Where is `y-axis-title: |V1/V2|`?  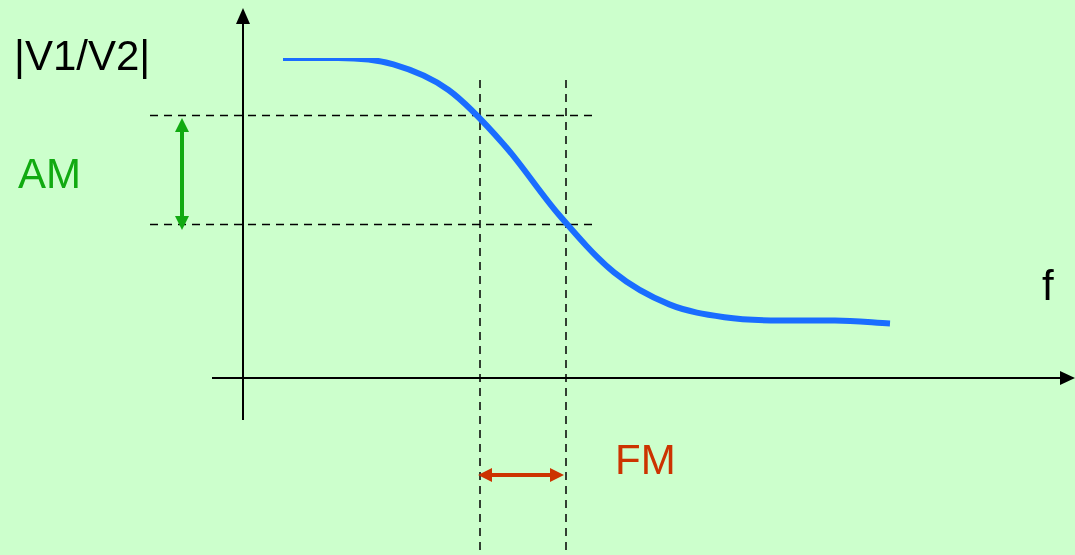 y-axis-title: |V1/V2| is located at coordinates (82, 56).